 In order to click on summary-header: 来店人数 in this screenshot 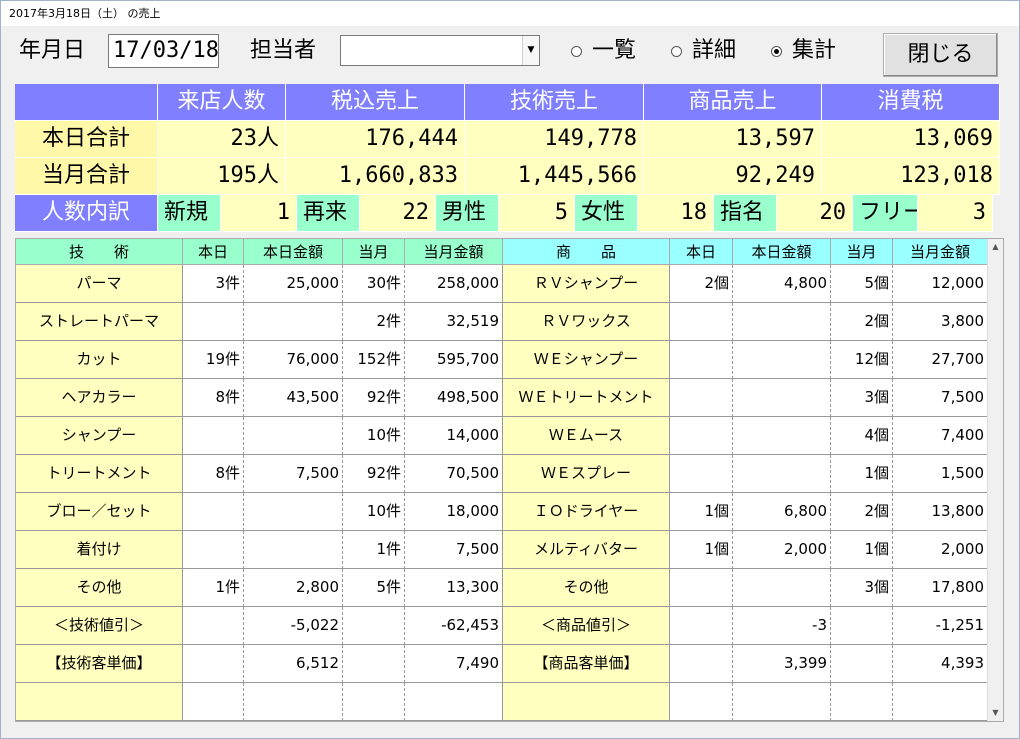, I will do `click(222, 102)`.